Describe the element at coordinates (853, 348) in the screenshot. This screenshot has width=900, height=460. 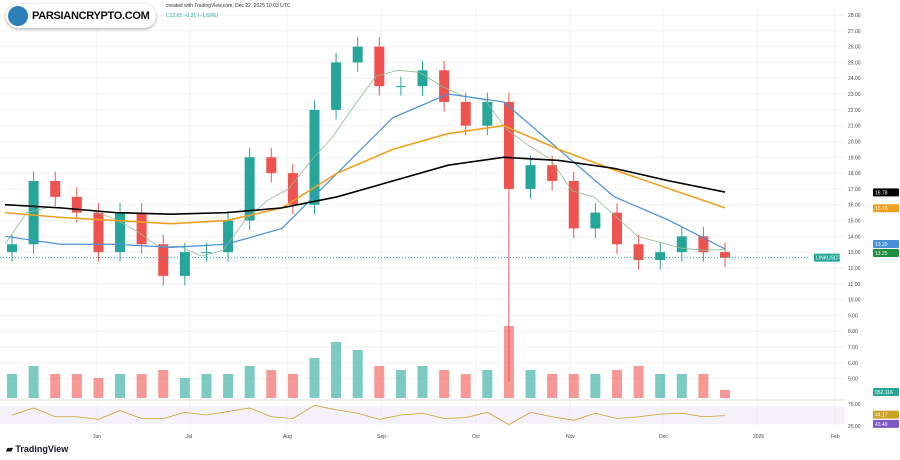
I see `y-tick-label: 7.00` at that location.